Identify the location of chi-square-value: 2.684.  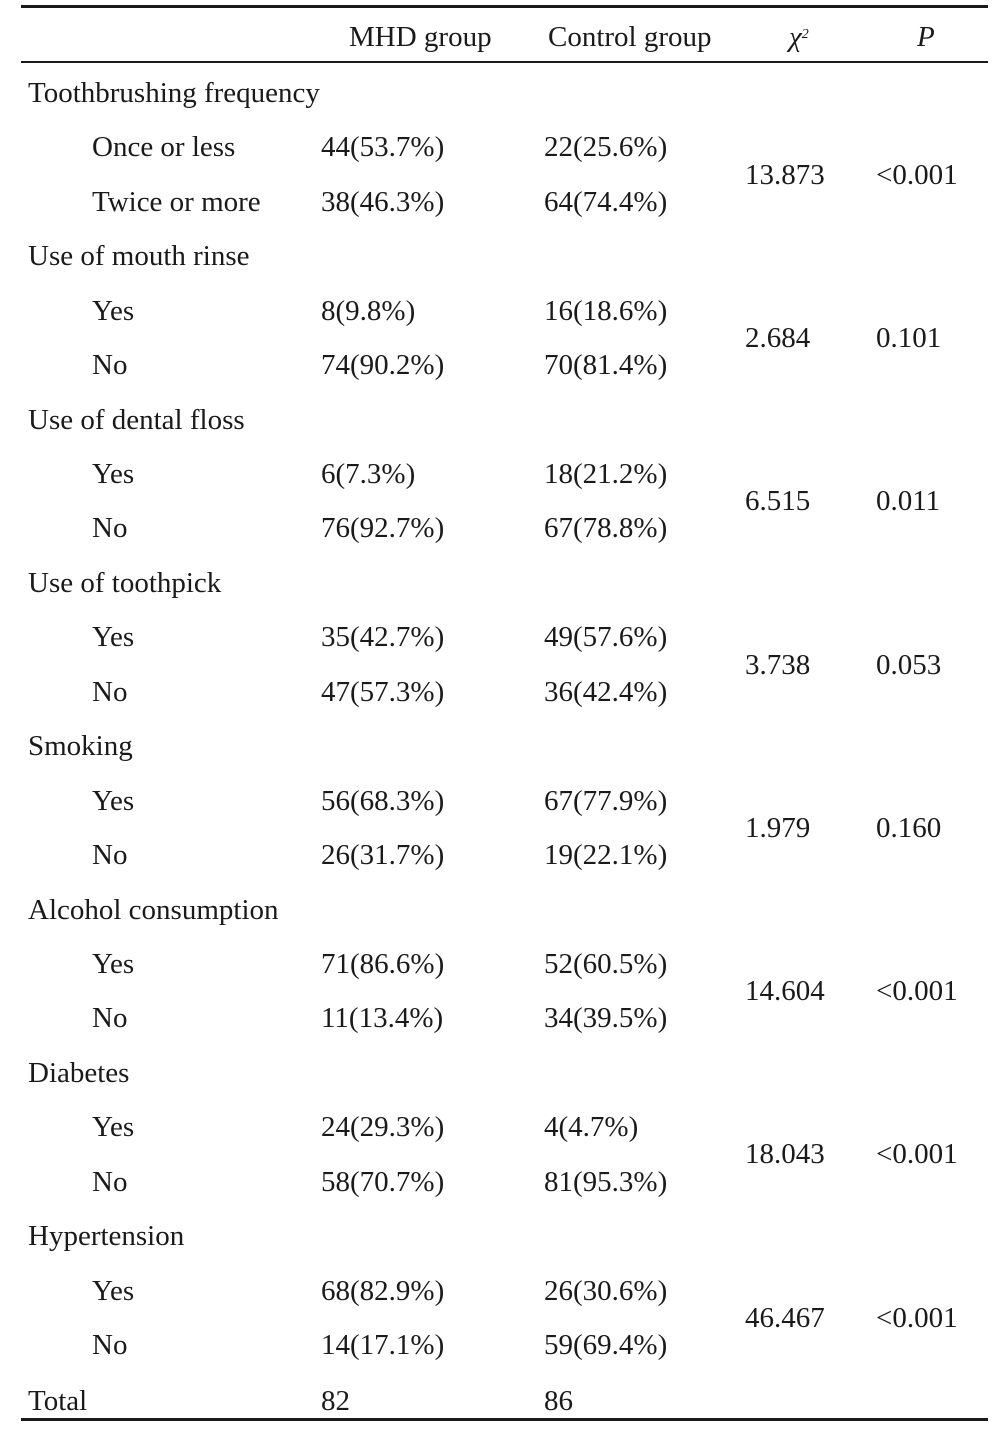
(778, 337).